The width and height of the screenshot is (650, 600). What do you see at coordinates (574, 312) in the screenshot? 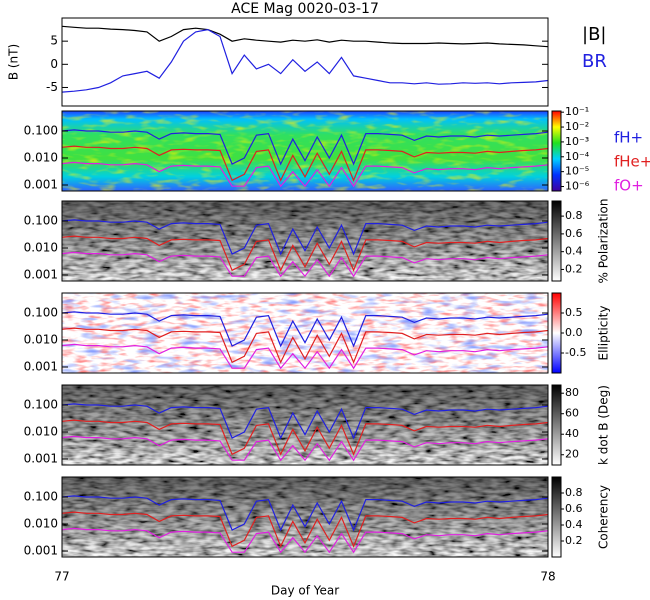
I see `colorbar-tick-label: 0.5` at bounding box center [574, 312].